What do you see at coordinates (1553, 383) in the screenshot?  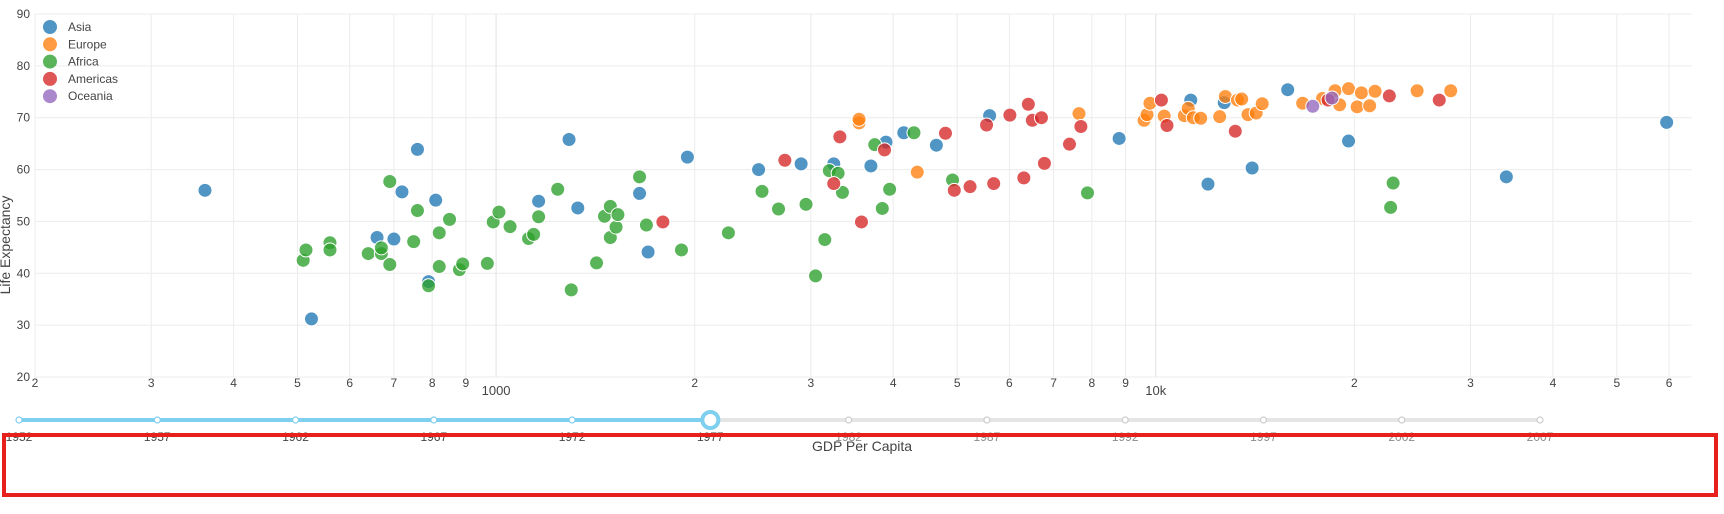 I see `x-minor-tick-label: 4` at bounding box center [1553, 383].